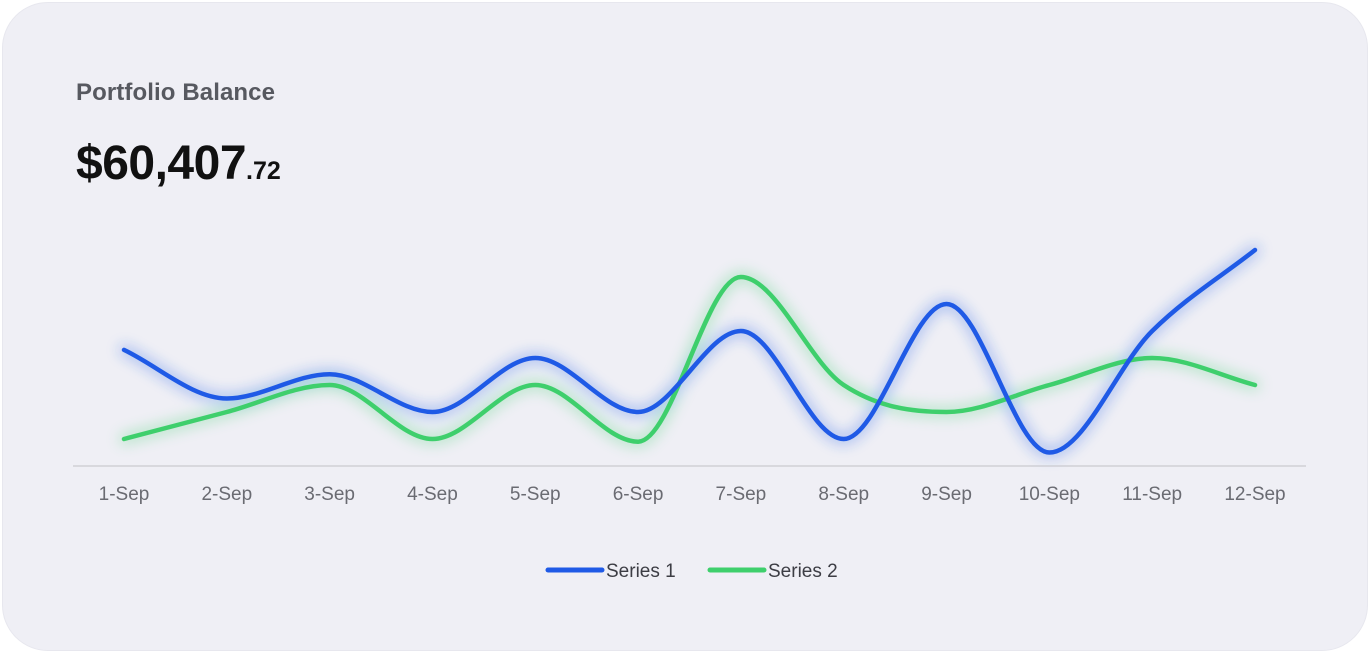 This screenshot has height=653, width=1370. Describe the element at coordinates (843, 494) in the screenshot. I see `x-tick-label: 8-Sep` at that location.